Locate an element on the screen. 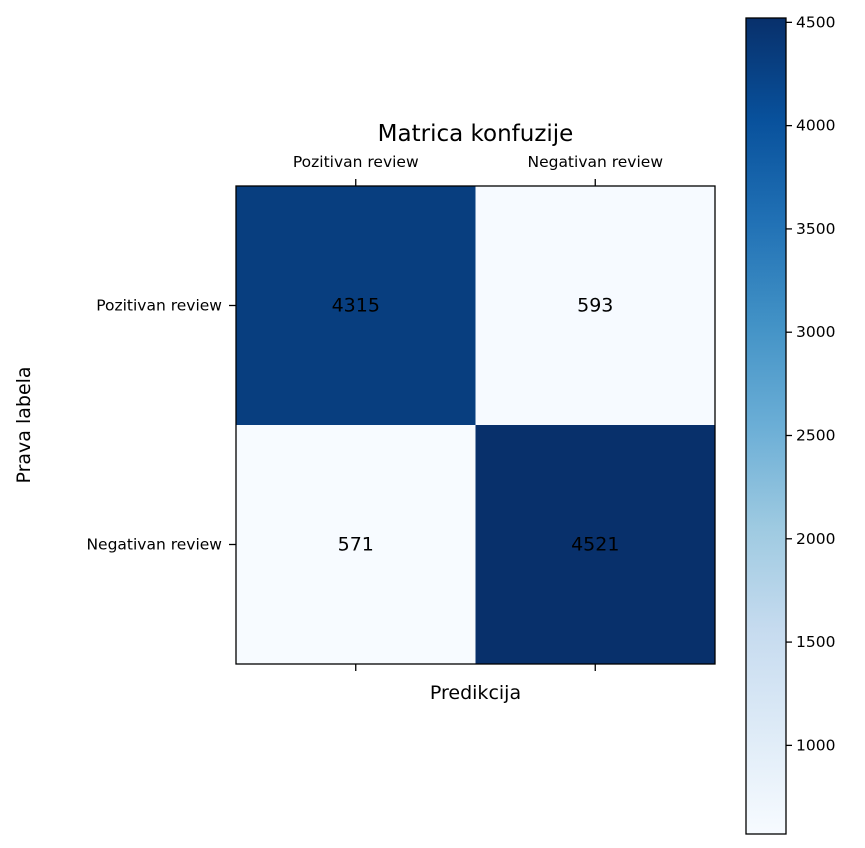  y-tick-label: Pozitivan review is located at coordinates (159, 306).